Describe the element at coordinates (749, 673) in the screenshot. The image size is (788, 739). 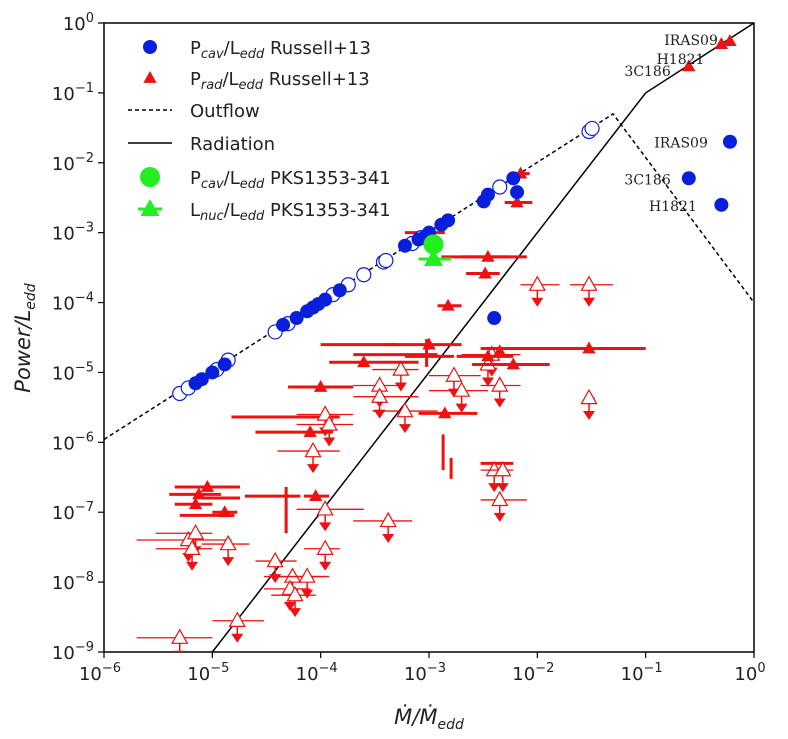
I see `x-tick-label: 10⁰` at that location.